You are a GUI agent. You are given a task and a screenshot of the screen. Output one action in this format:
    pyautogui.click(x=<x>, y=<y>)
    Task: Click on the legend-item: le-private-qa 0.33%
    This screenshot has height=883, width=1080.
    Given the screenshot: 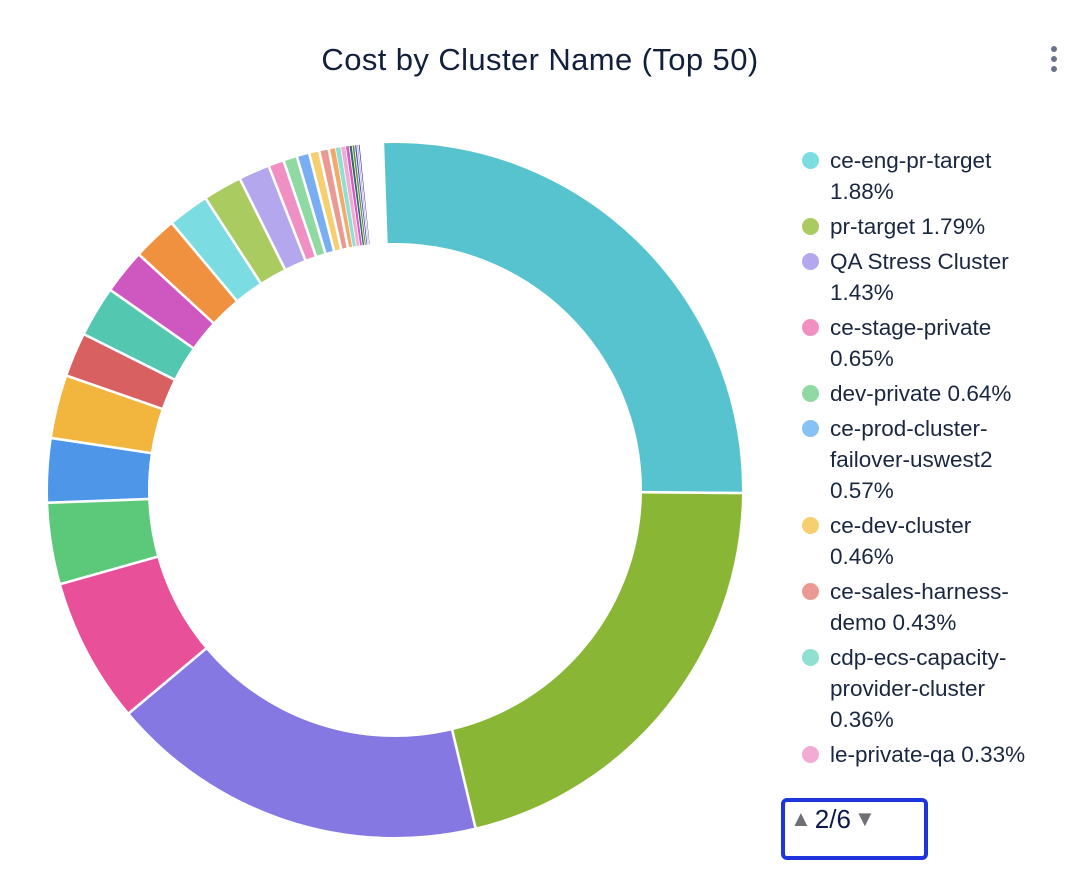 What is the action you would take?
    pyautogui.click(x=934, y=754)
    